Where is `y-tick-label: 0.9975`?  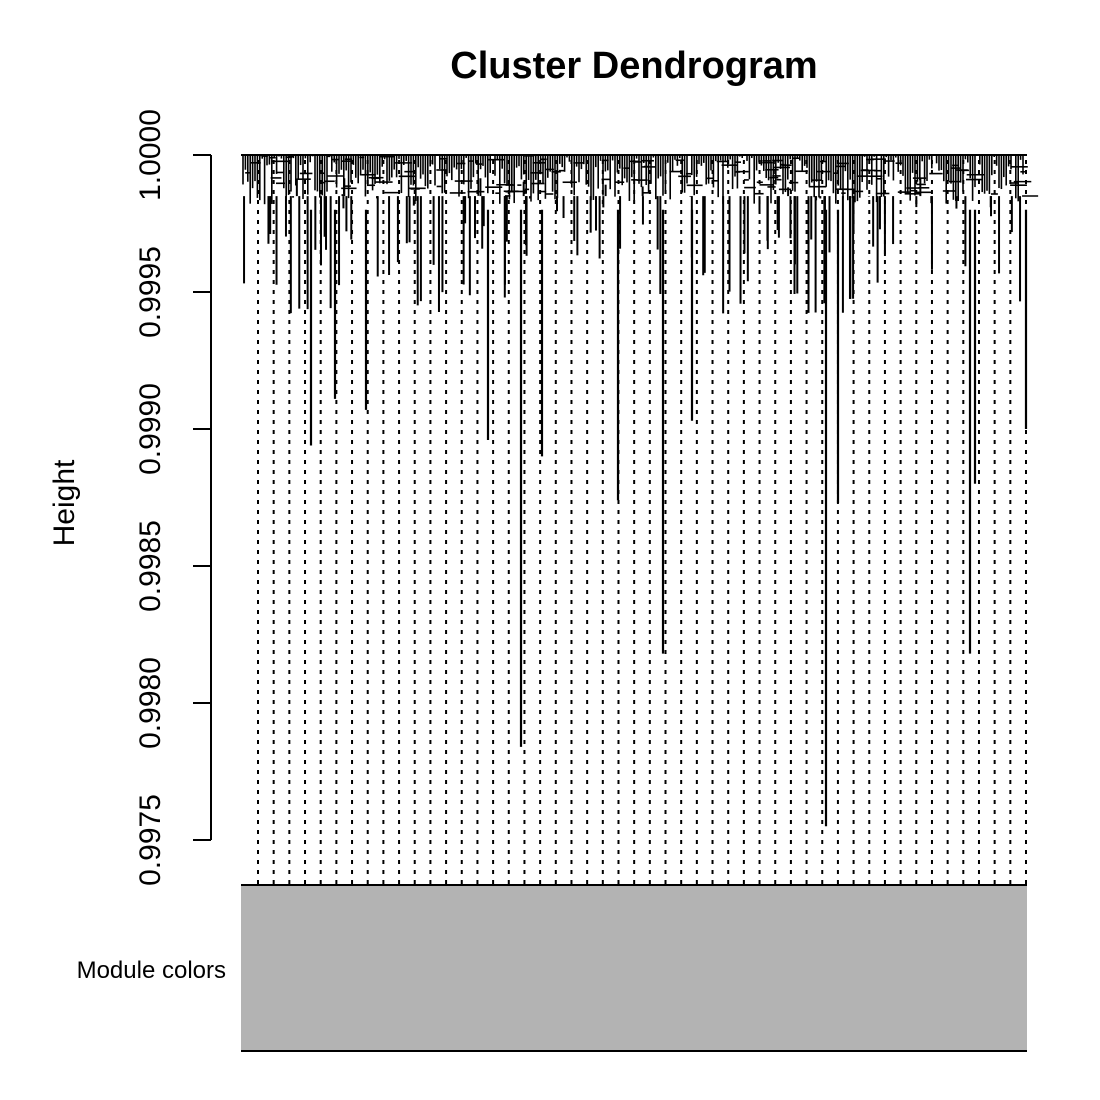
y-tick-label: 0.9975 is located at coordinates (150, 840).